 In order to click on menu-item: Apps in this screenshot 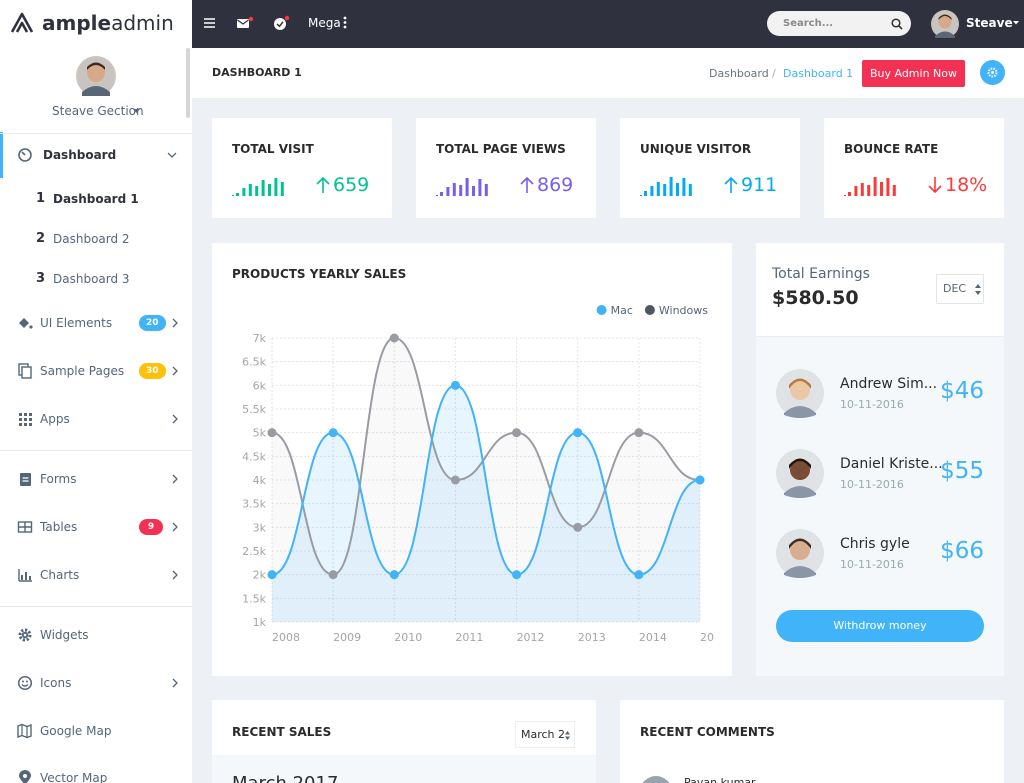, I will do `click(55, 418)`.